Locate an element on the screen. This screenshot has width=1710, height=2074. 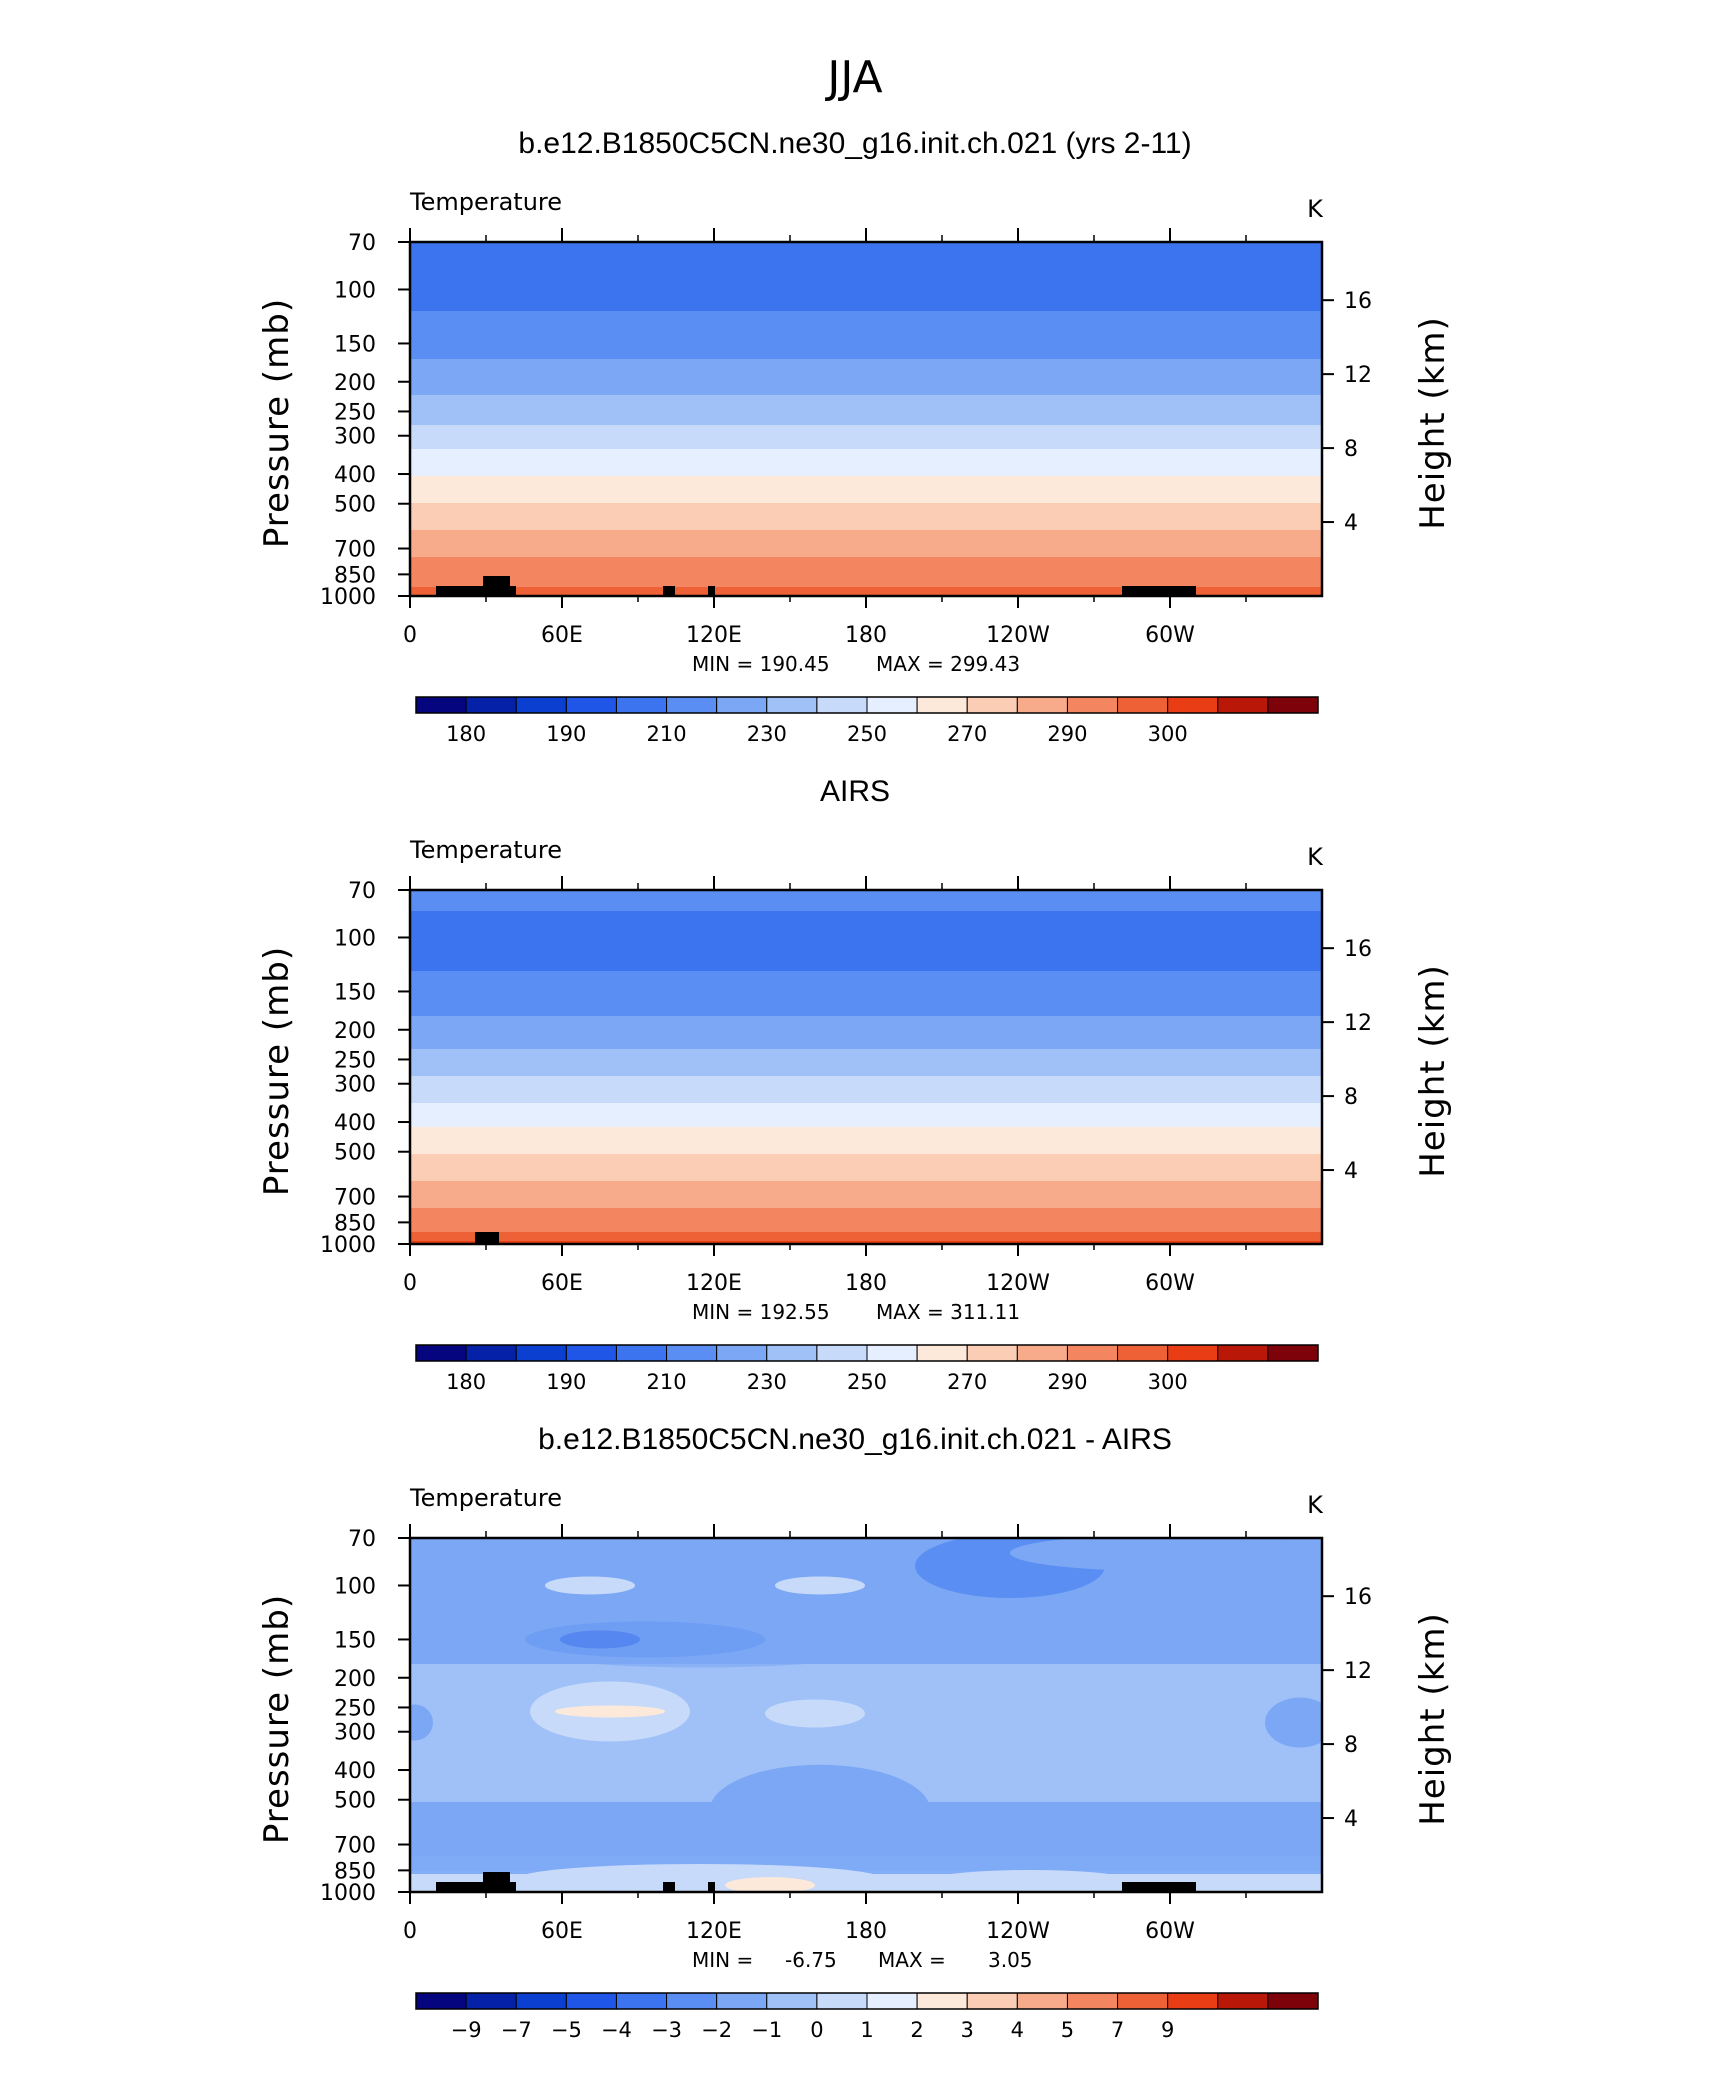
units-label: K is located at coordinates (1315, 209).